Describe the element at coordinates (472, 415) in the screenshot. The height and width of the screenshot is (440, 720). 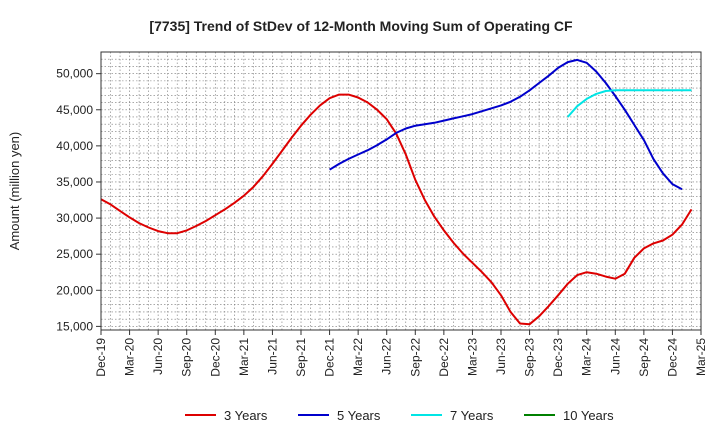
I see `legend-label: 7 Years` at that location.